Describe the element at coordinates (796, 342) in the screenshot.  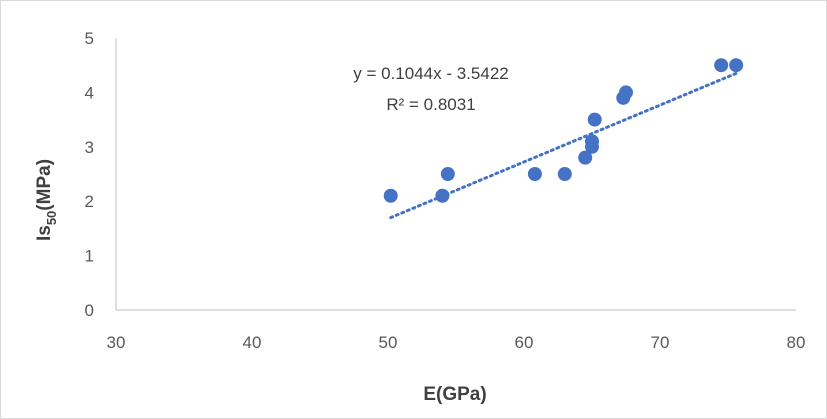
I see `x-tick-label: 80` at that location.